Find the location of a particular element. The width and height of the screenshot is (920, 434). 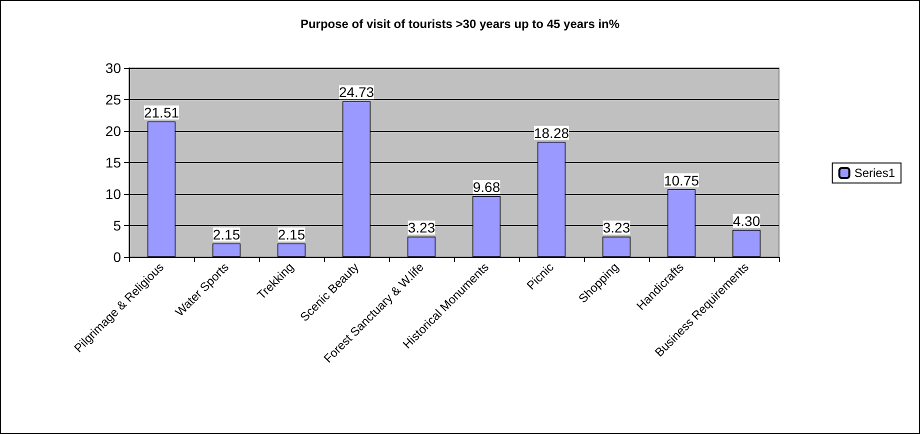

y-tick-label: 0 is located at coordinates (117, 257).